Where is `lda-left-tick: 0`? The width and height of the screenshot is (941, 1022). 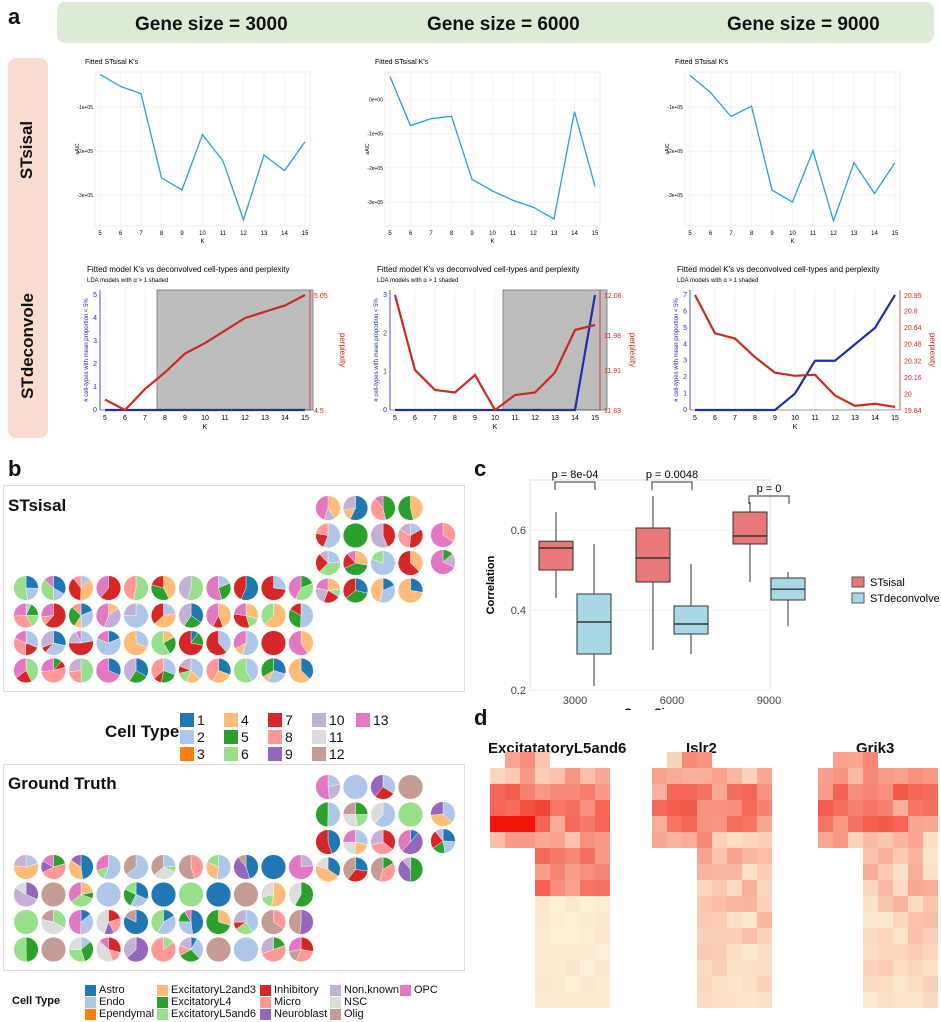 lda-left-tick: 0 is located at coordinates (95, 410).